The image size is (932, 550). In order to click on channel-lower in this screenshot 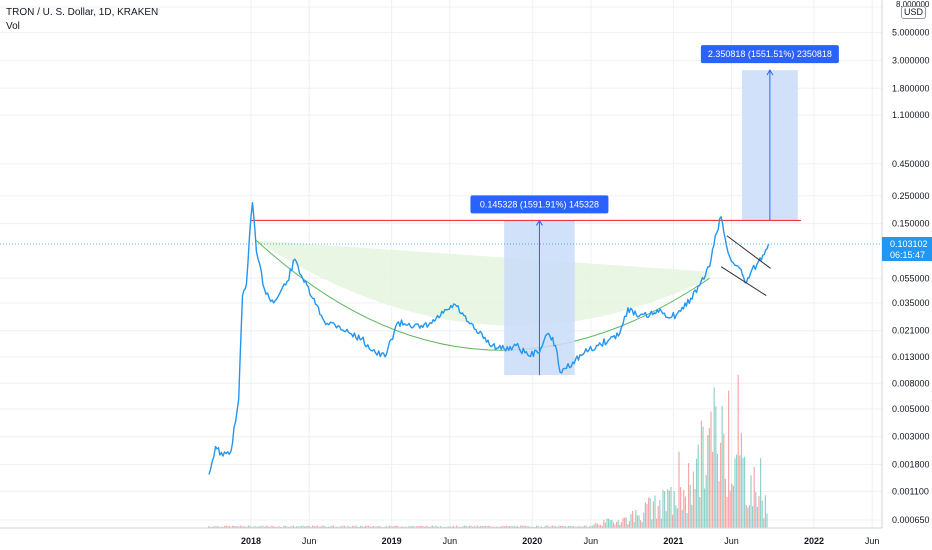, I will do `click(743, 281)`.